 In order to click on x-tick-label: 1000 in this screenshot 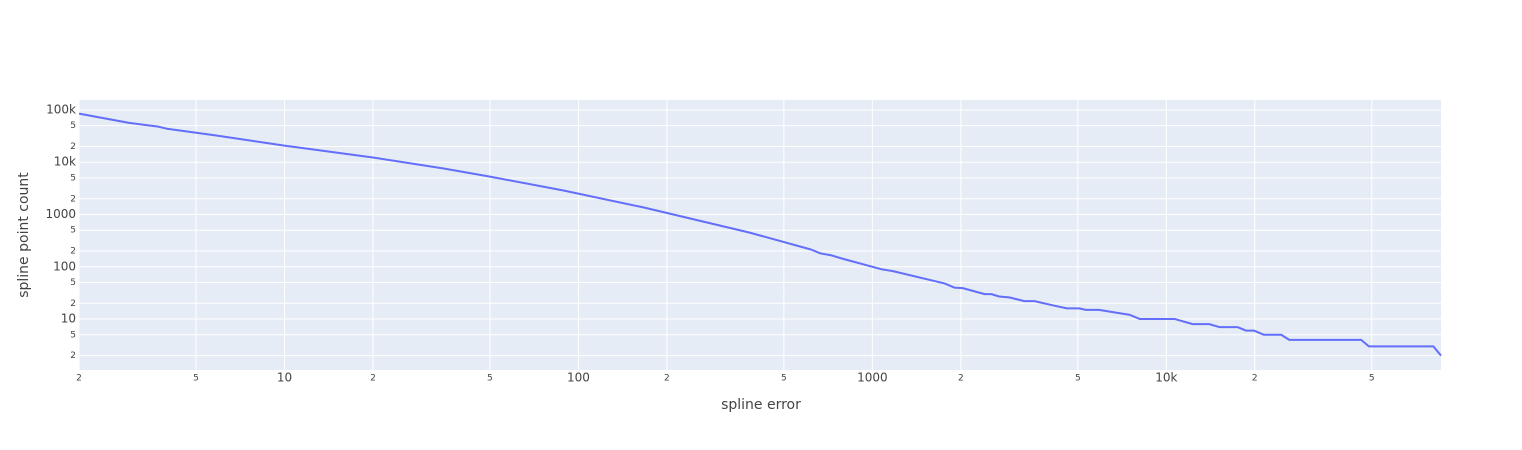, I will do `click(872, 378)`.